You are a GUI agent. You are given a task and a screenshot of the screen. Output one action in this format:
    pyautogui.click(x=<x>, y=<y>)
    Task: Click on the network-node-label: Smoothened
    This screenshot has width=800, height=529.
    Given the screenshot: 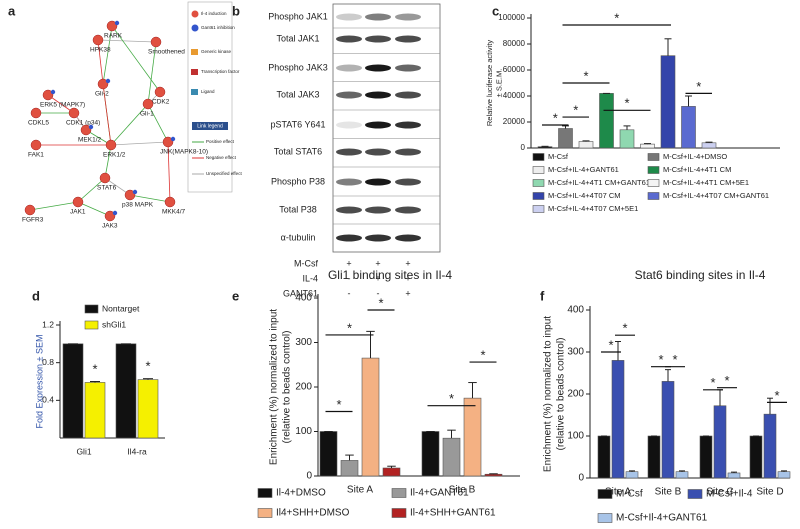 What is the action you would take?
    pyautogui.click(x=166, y=52)
    